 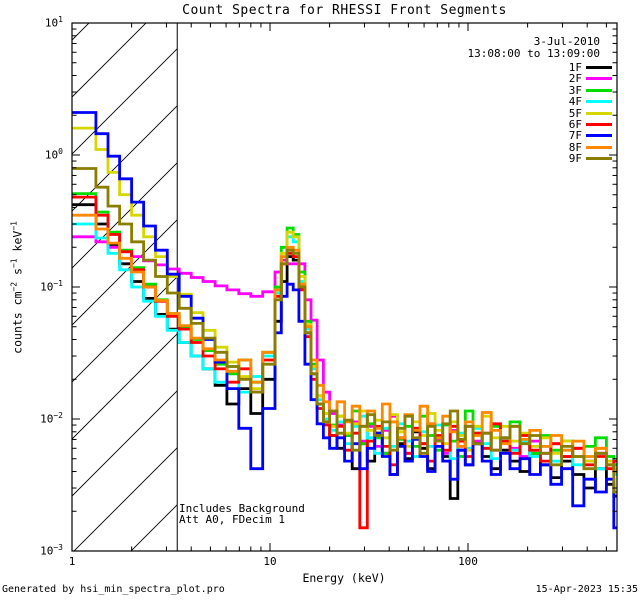 I want to click on legend-label-5F: 5F, so click(x=575, y=113).